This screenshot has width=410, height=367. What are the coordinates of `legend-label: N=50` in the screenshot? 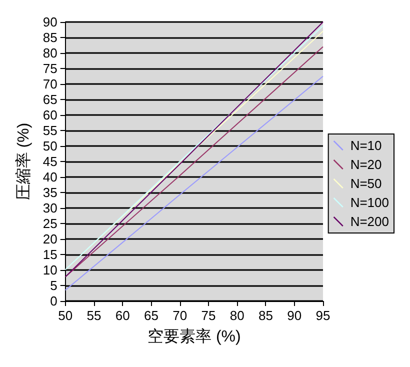 It's located at (366, 183).